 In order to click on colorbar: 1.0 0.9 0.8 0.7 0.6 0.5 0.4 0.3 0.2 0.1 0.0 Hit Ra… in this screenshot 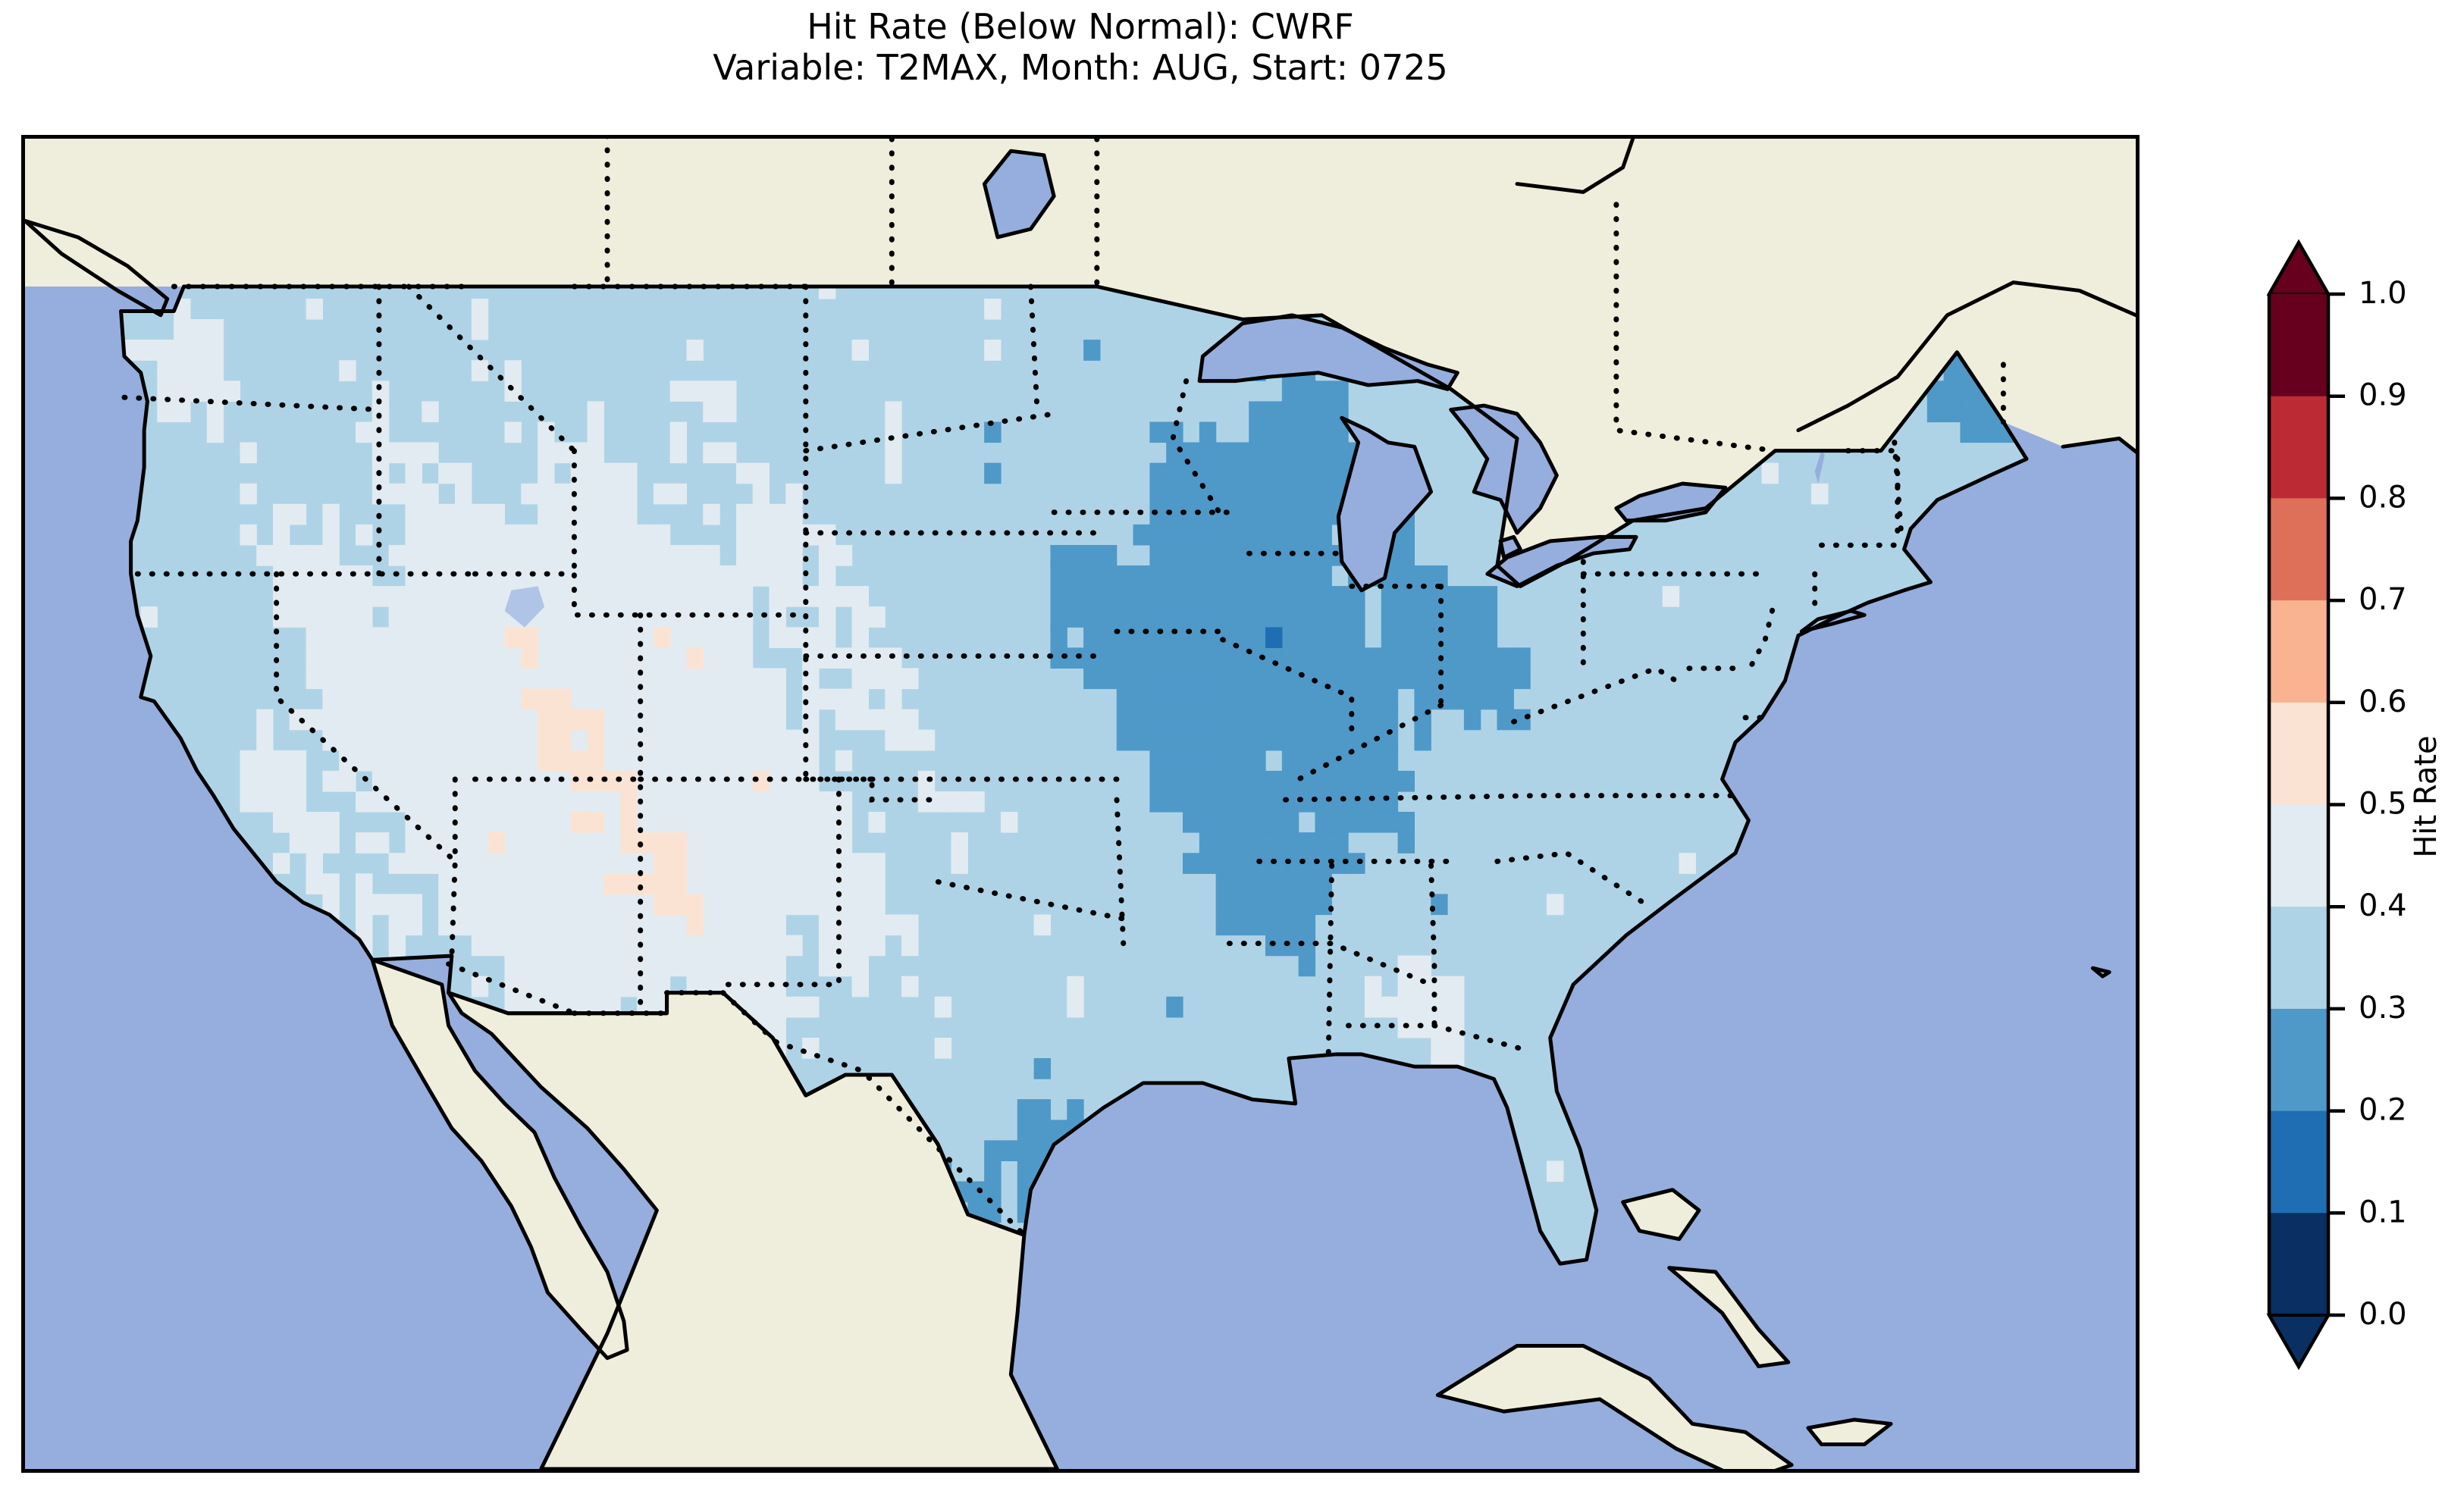, I will do `click(2364, 803)`.